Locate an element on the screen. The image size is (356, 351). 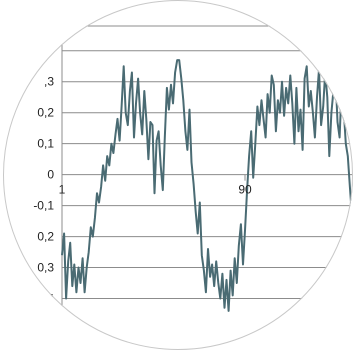
y-tick-label: 0 is located at coordinates (50, 175).